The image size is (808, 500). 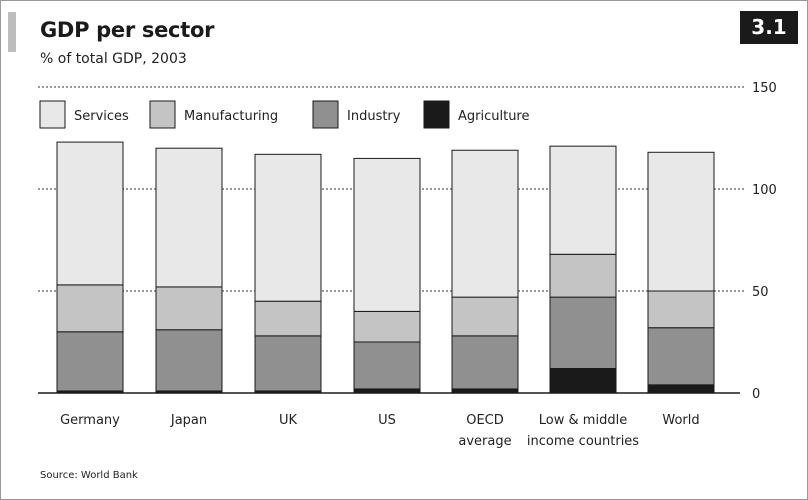 I want to click on category-label-4-1: average, so click(x=484, y=441).